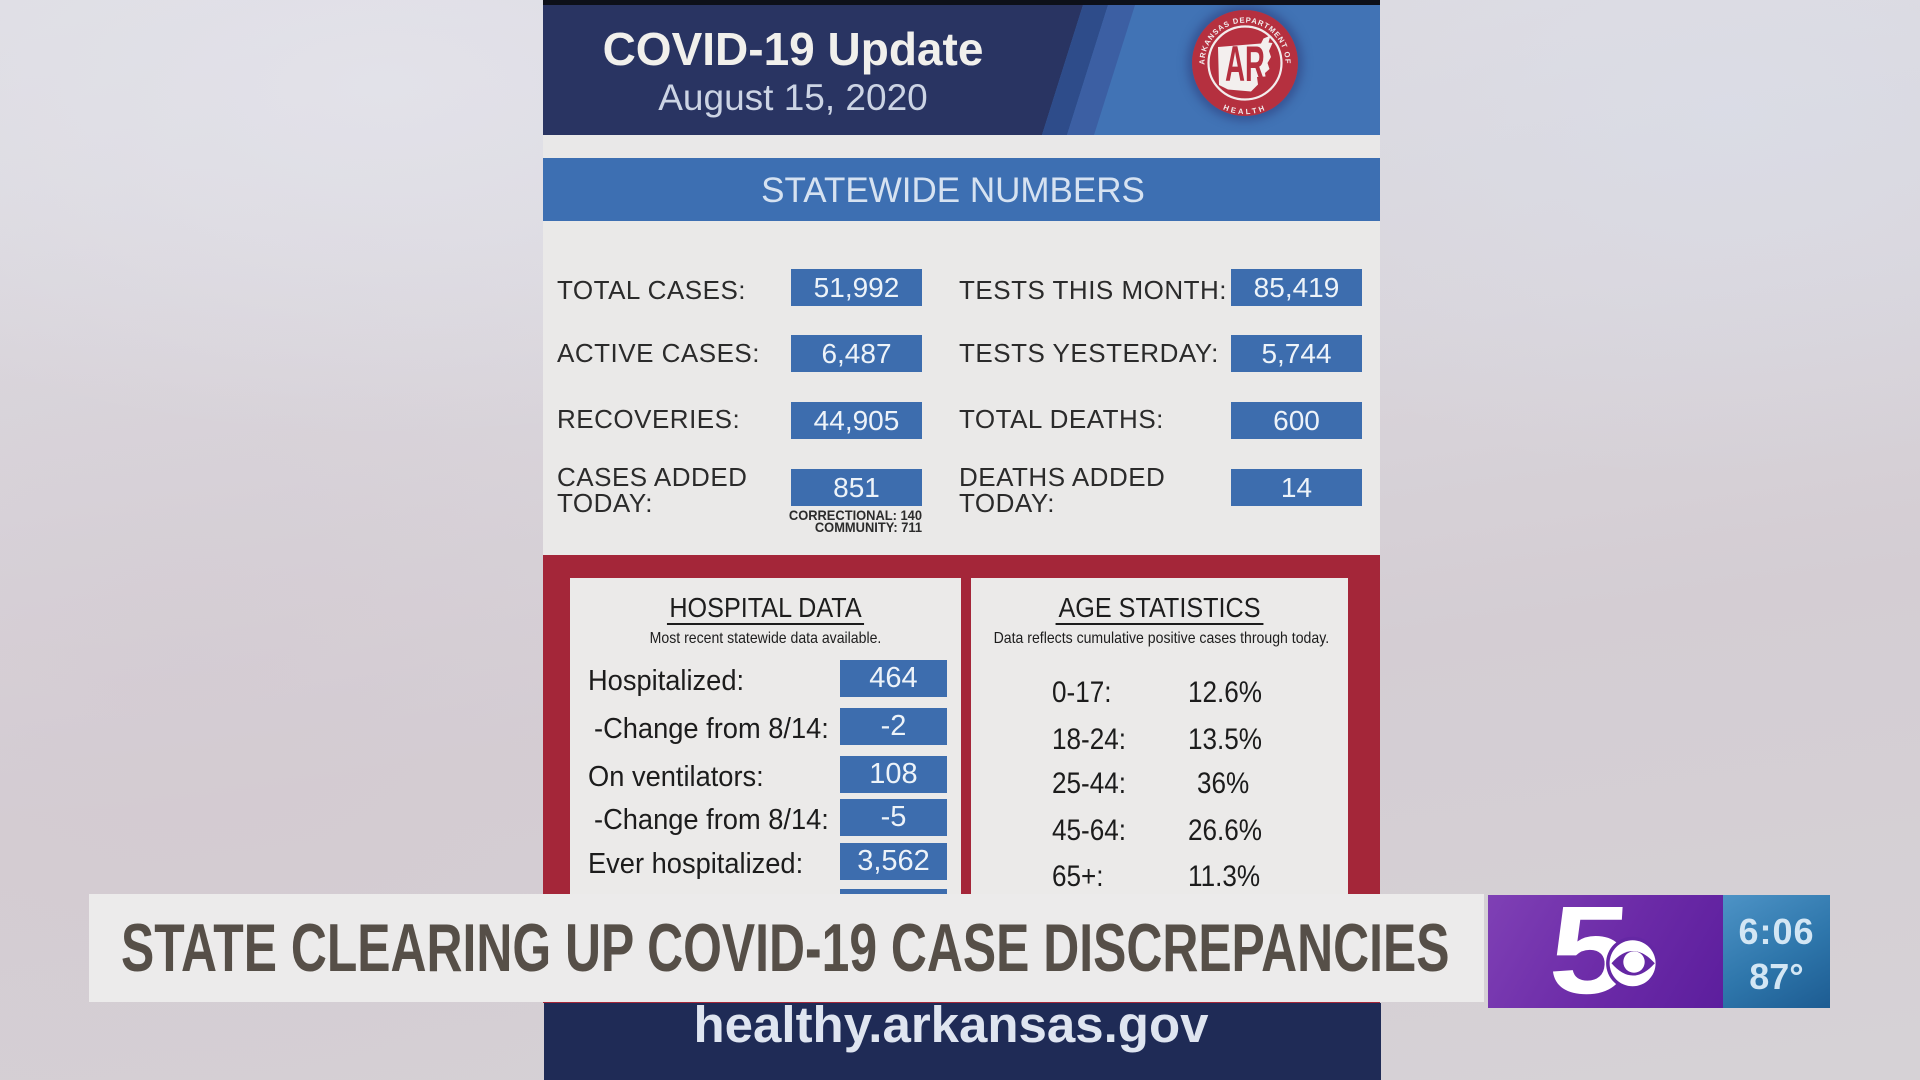 The image size is (1920, 1080). Describe the element at coordinates (1245, 63) in the screenshot. I see `svg-text: AR` at that location.